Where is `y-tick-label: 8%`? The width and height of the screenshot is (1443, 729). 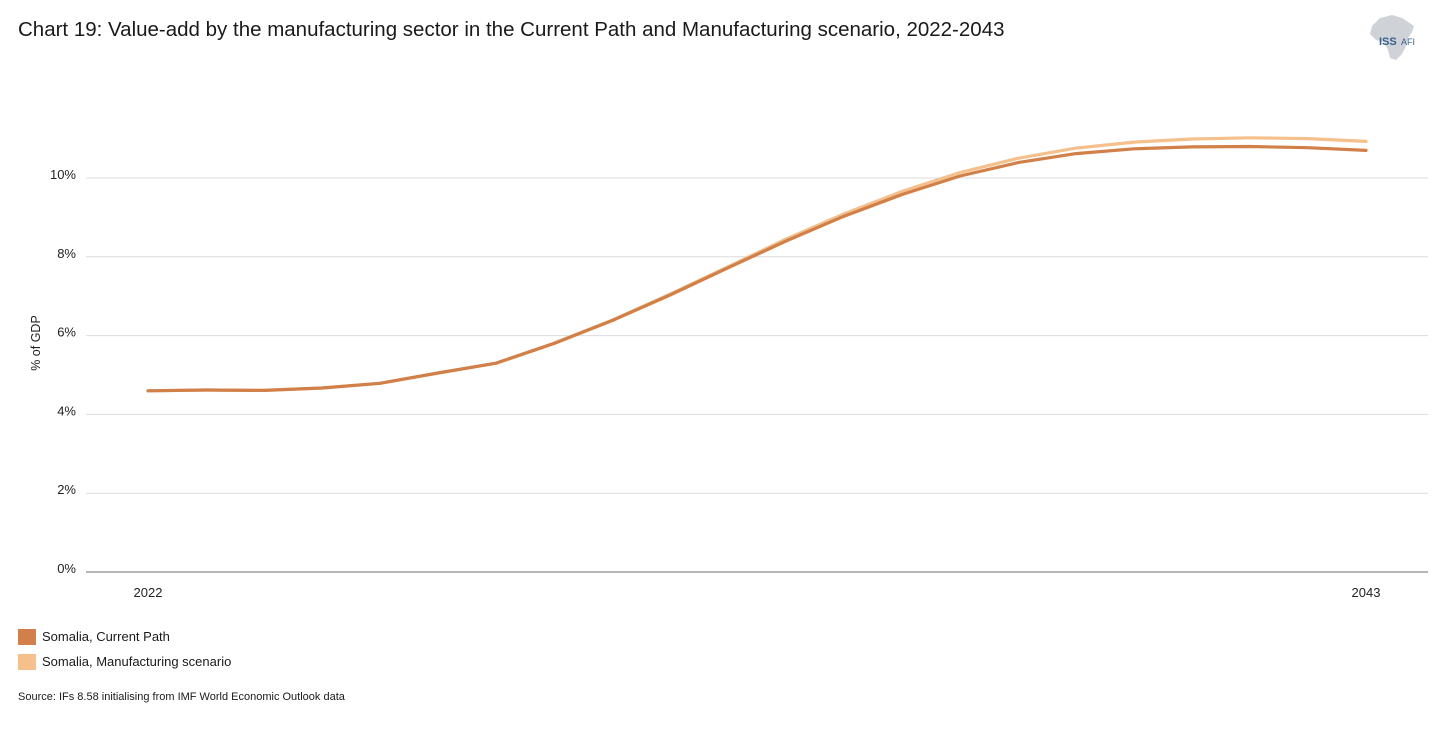
y-tick-label: 8% is located at coordinates (66, 253).